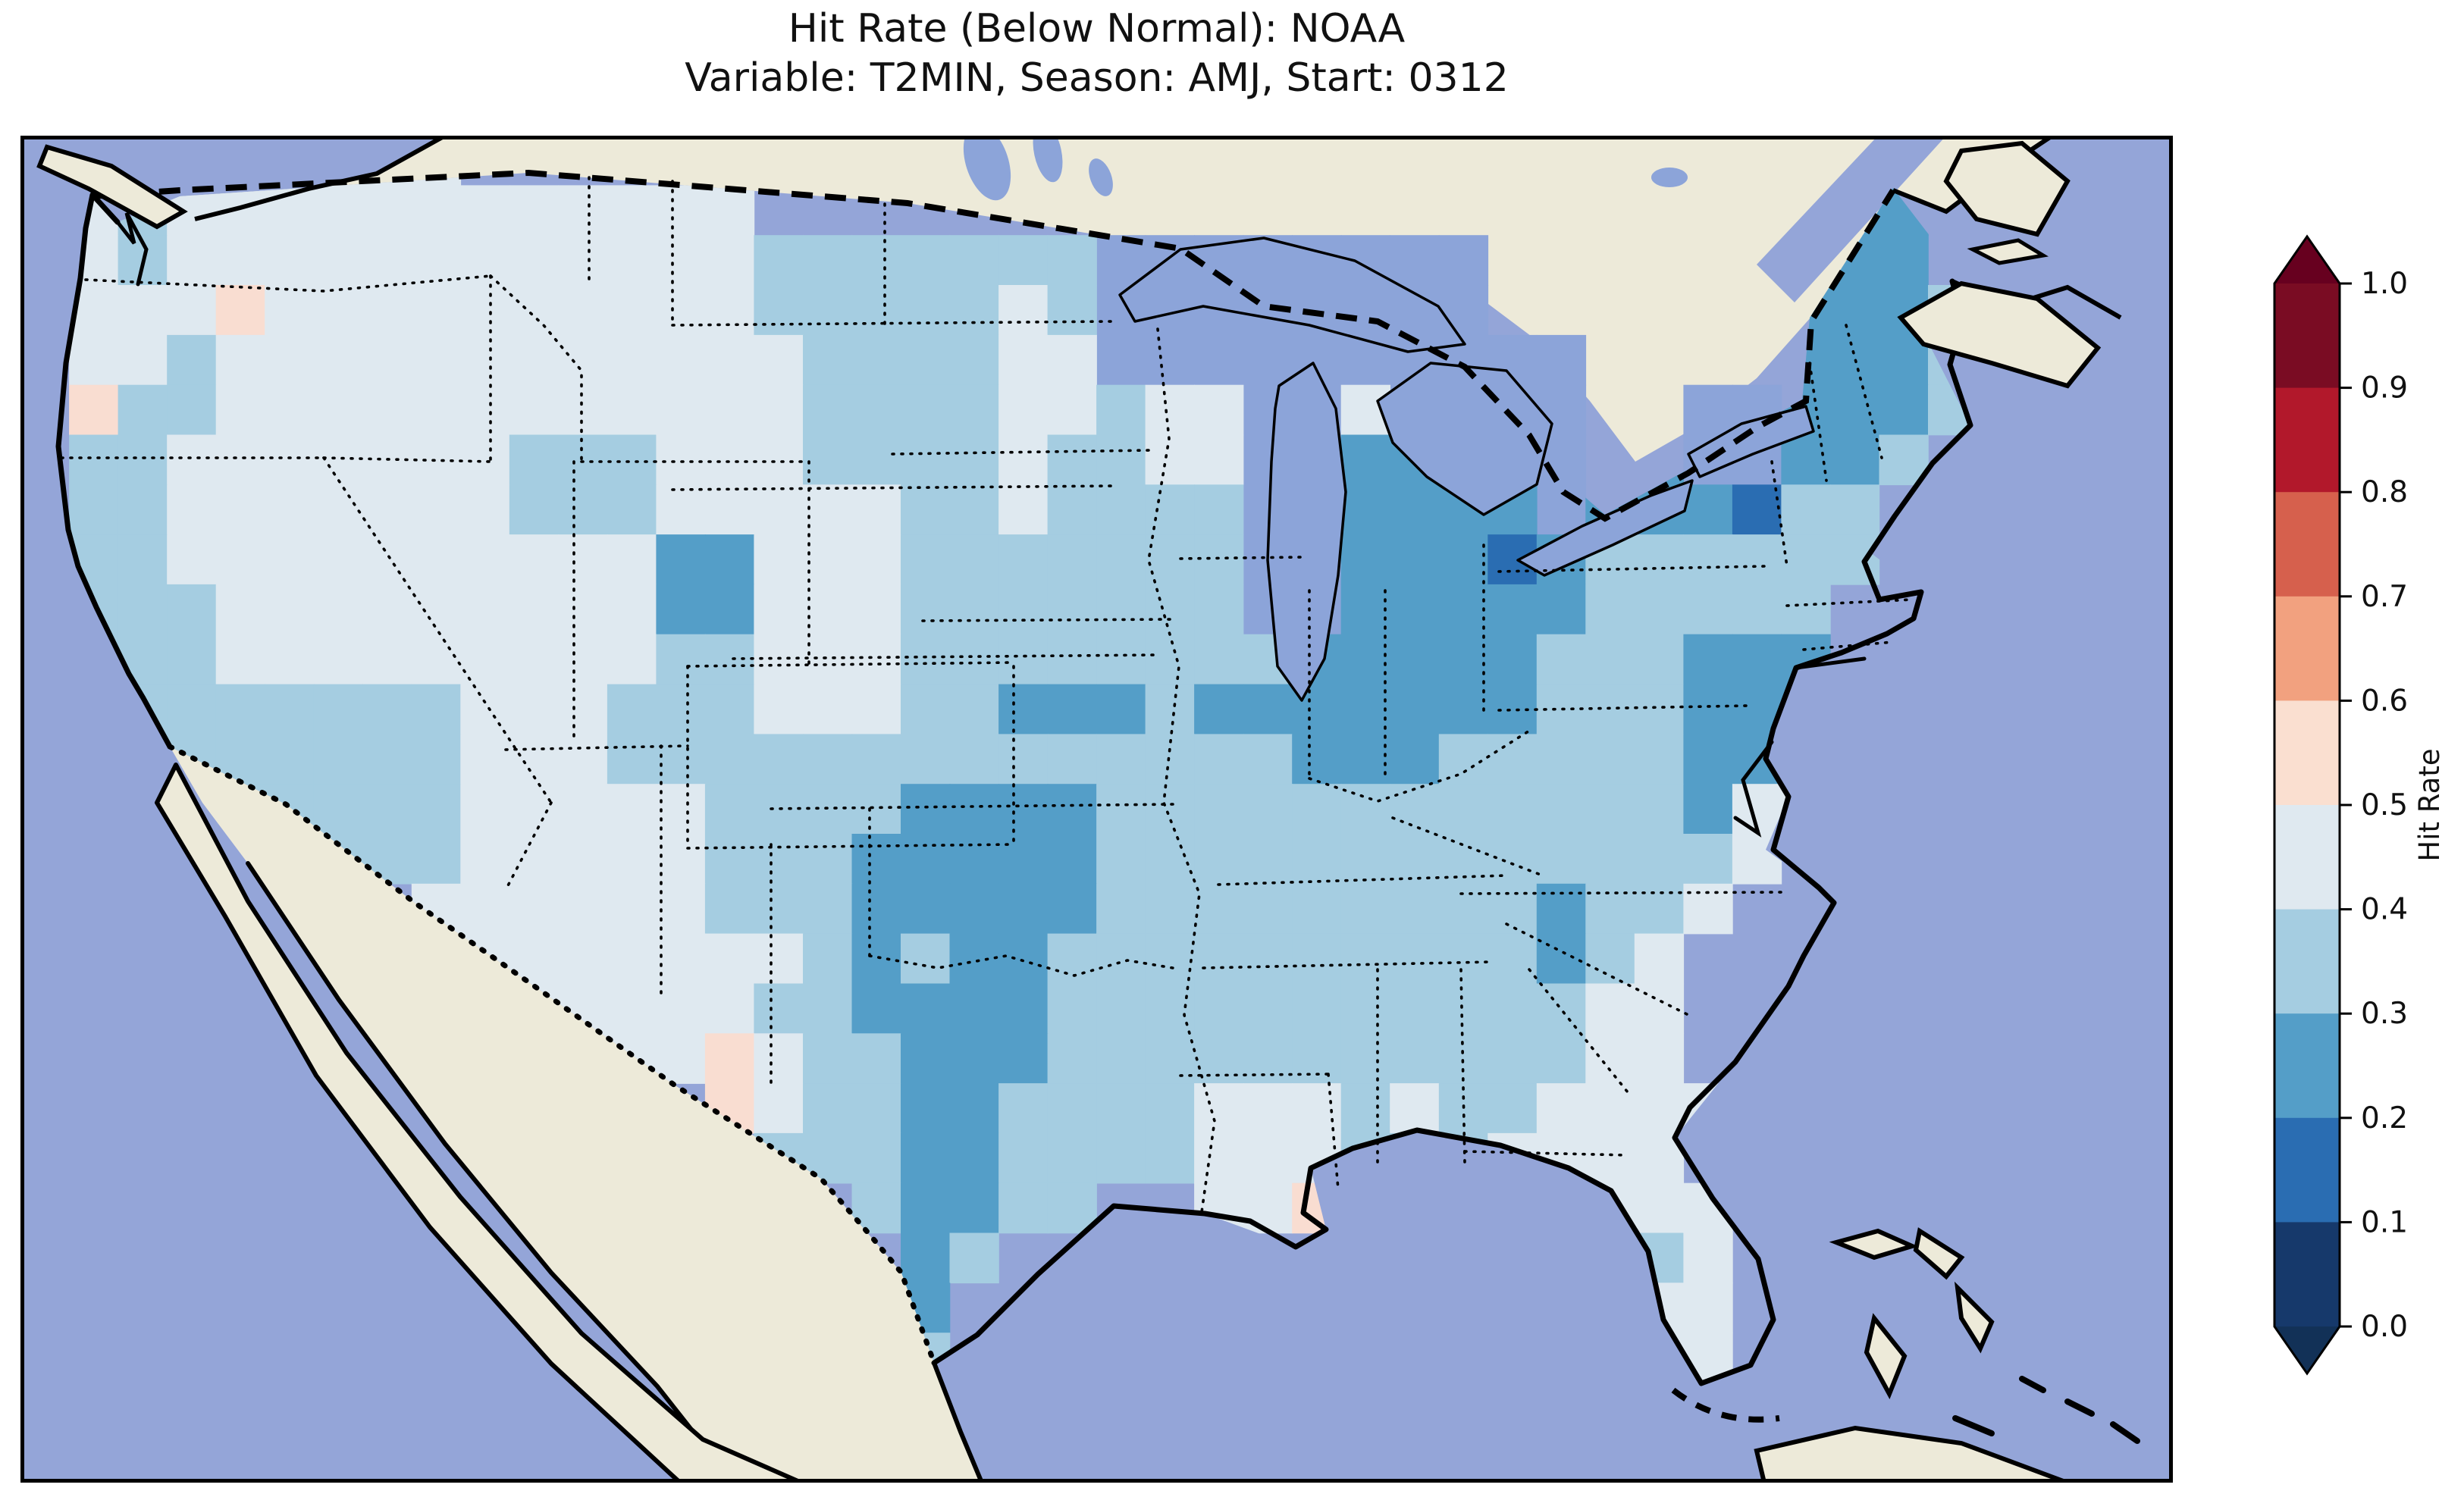 Image resolution: width=2464 pixels, height=1494 pixels. What do you see at coordinates (1751, 441) in the screenshot?
I see `lake-ontario` at bounding box center [1751, 441].